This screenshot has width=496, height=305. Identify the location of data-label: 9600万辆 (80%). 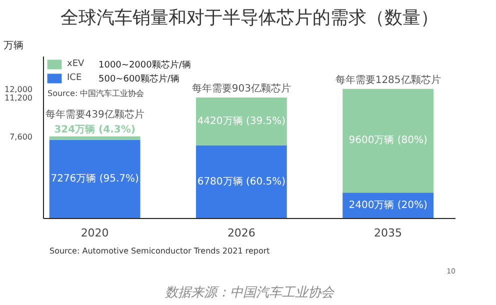
(388, 140).